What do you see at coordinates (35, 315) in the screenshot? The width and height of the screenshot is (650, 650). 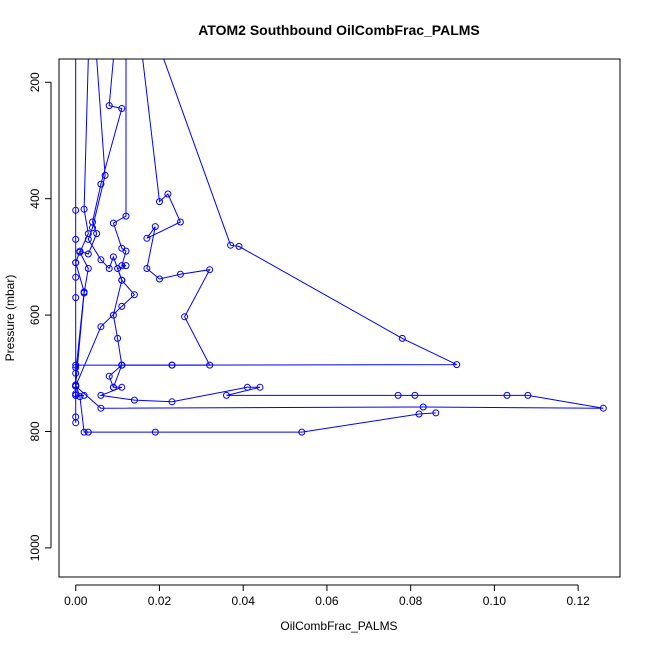 I see `y-tick-label: 600` at bounding box center [35, 315].